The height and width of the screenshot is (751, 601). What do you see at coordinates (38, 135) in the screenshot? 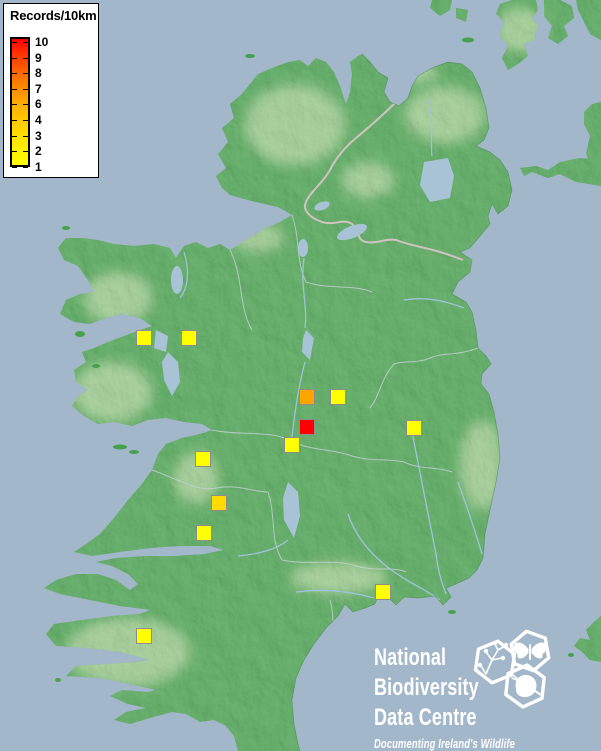
I see `legend-tick-label: 3` at bounding box center [38, 135].